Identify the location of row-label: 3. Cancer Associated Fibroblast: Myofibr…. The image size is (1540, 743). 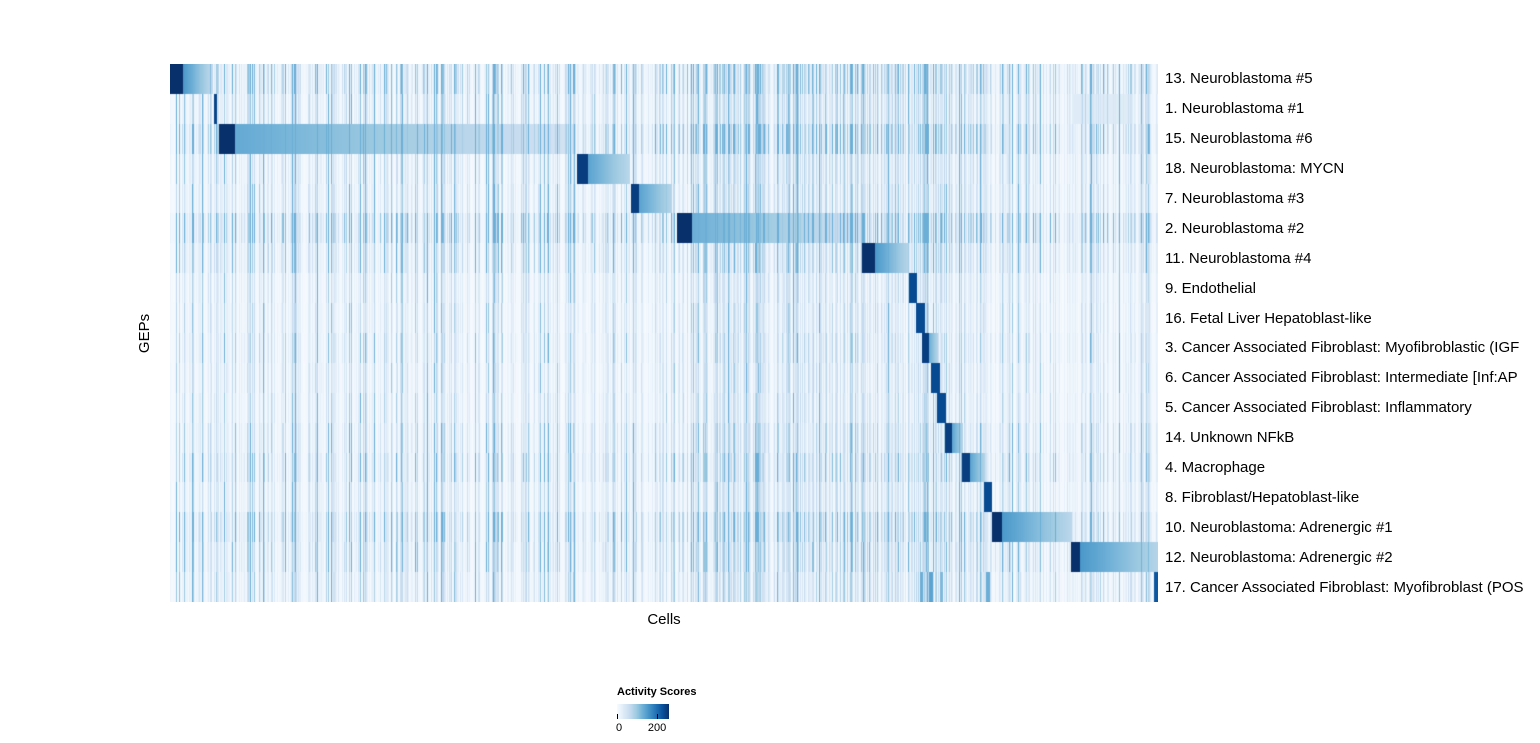
(1342, 348).